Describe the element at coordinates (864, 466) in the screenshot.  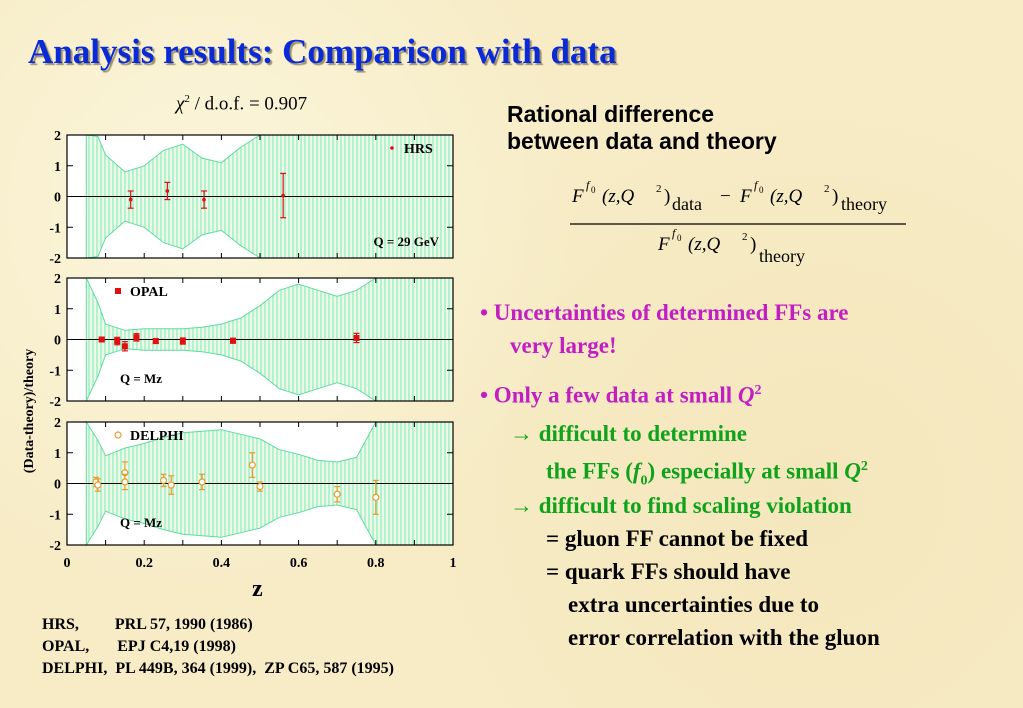
I see `sub-1-q2: 2` at that location.